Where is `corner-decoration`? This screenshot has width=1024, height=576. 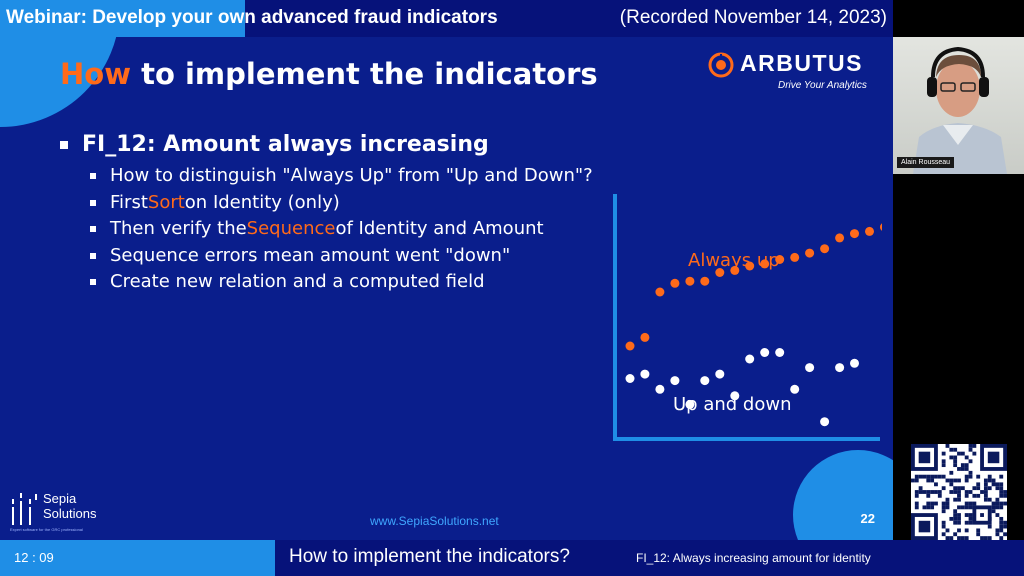 corner-decoration is located at coordinates (843, 495).